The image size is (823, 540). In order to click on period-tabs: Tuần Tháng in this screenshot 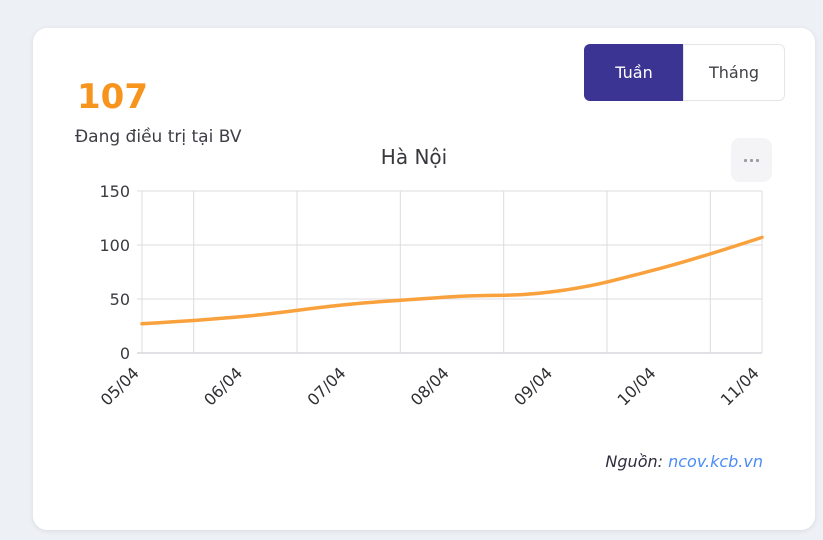, I will do `click(684, 72)`.